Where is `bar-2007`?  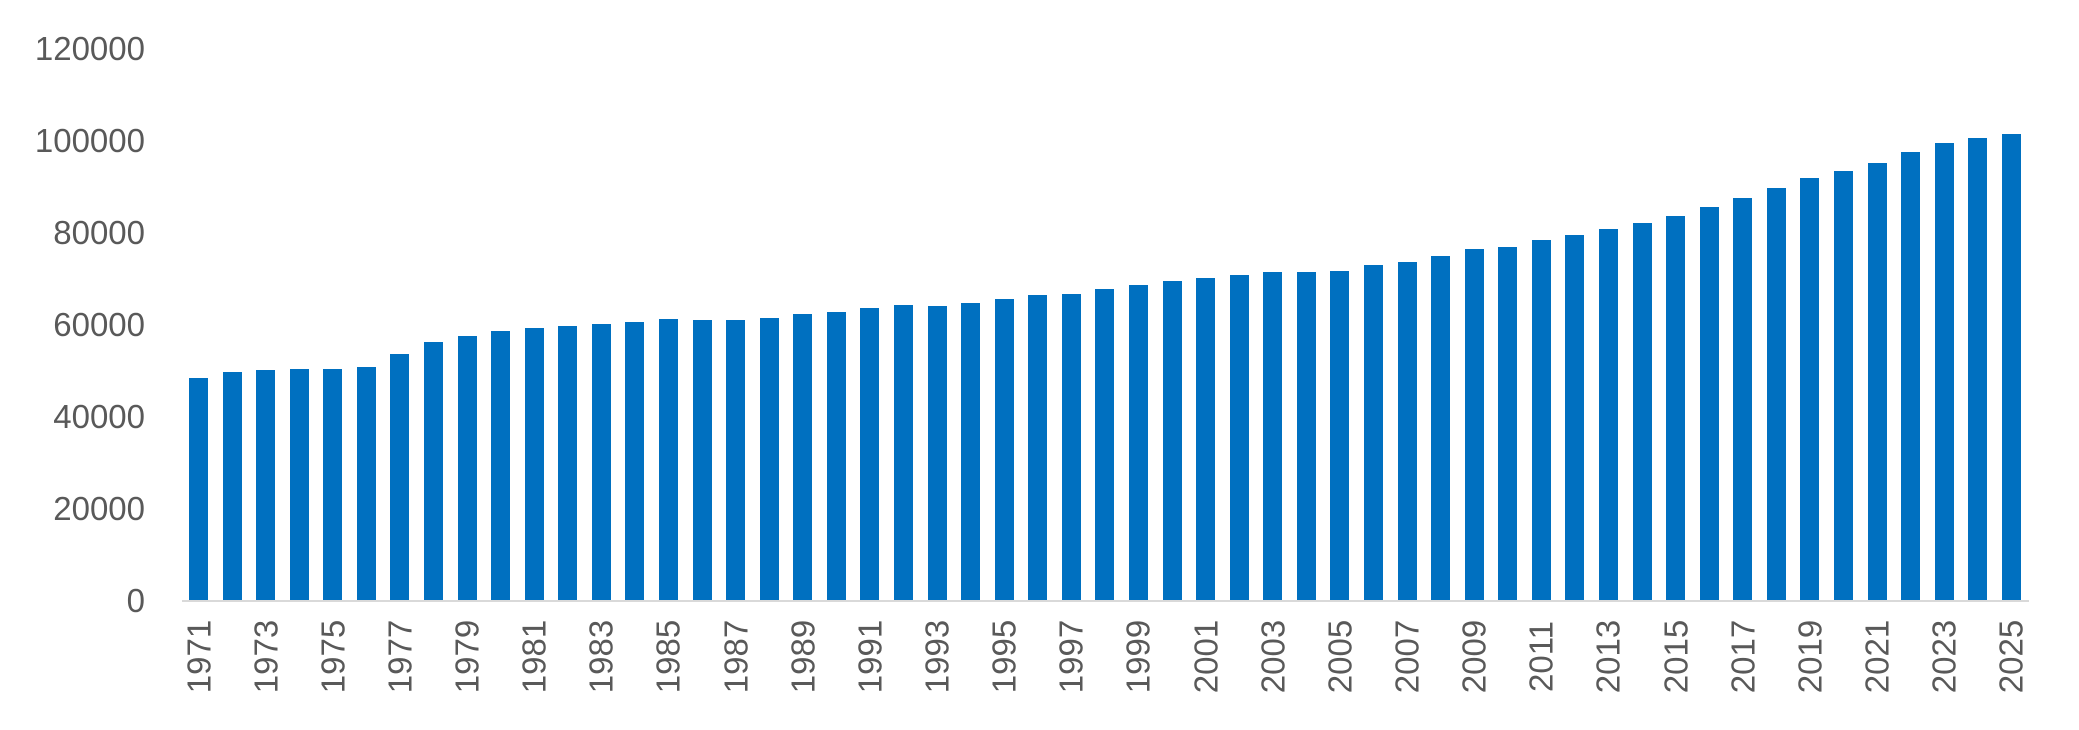 bar-2007 is located at coordinates (1407, 431).